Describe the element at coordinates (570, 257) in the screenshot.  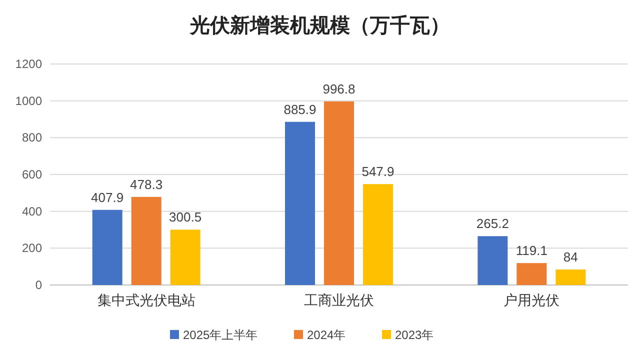
I see `data-label: 84` at that location.